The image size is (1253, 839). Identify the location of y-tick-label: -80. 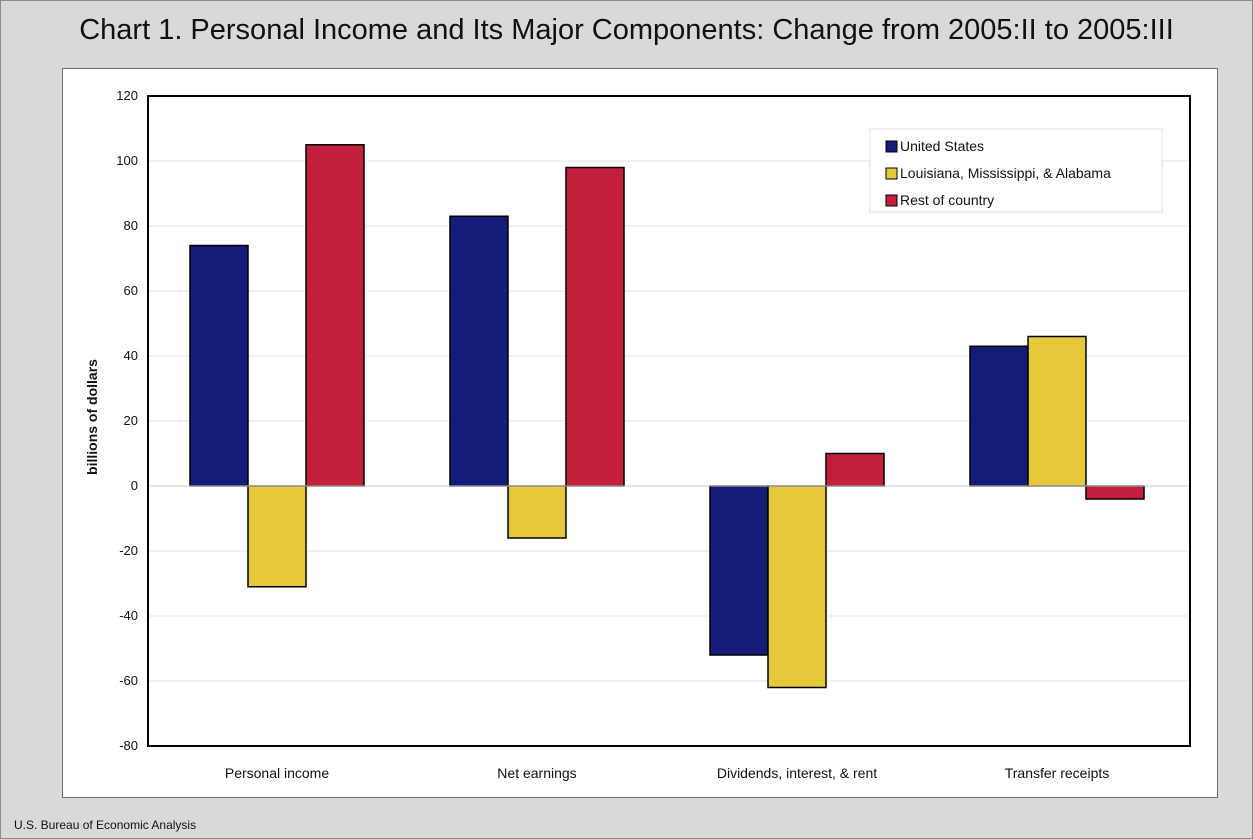
(128, 745).